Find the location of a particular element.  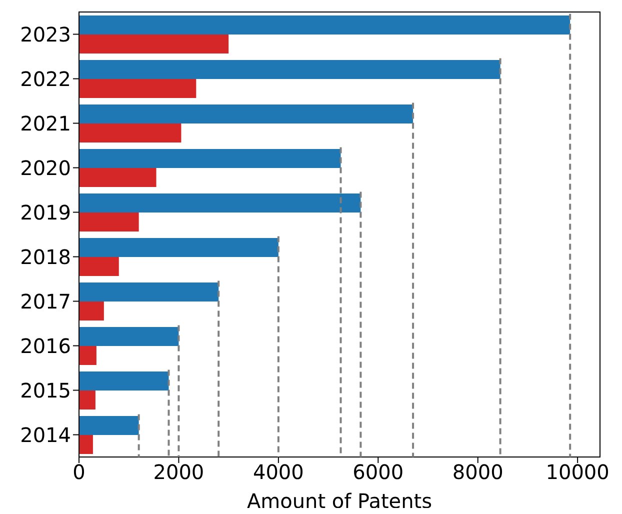

x-tick-label: 8000 is located at coordinates (478, 472).